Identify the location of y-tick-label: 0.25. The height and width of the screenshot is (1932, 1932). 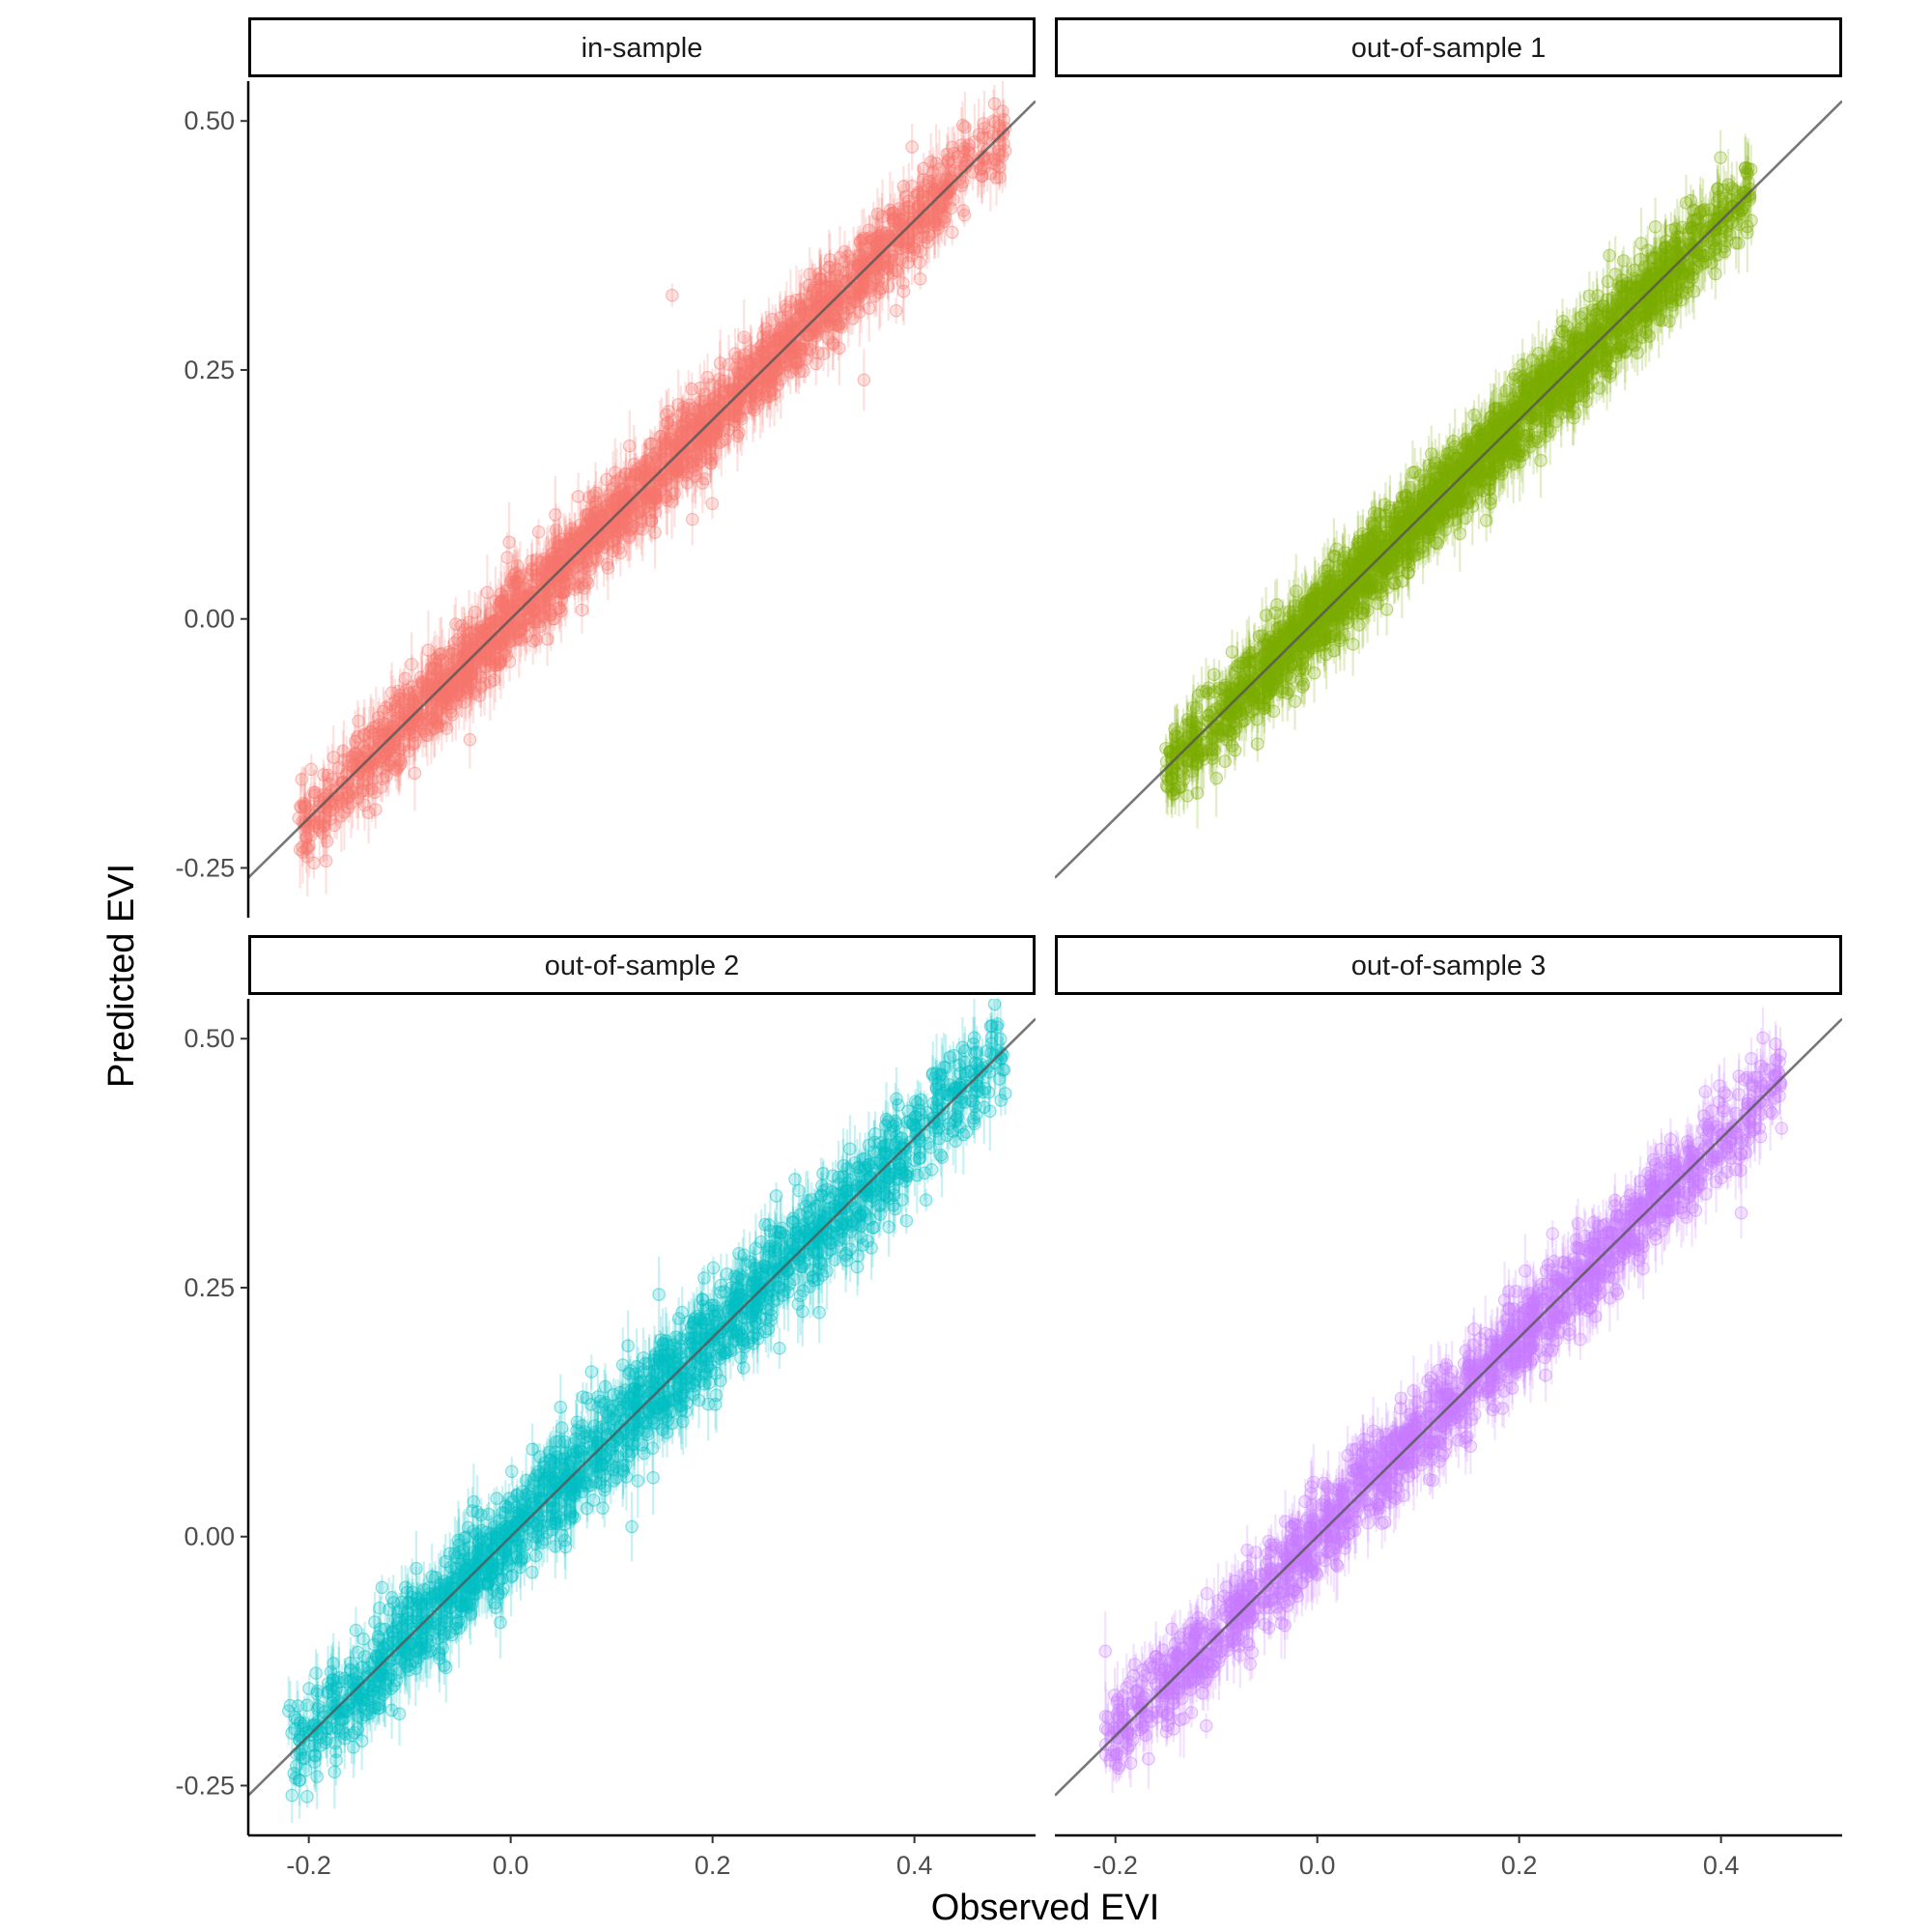
(209, 369).